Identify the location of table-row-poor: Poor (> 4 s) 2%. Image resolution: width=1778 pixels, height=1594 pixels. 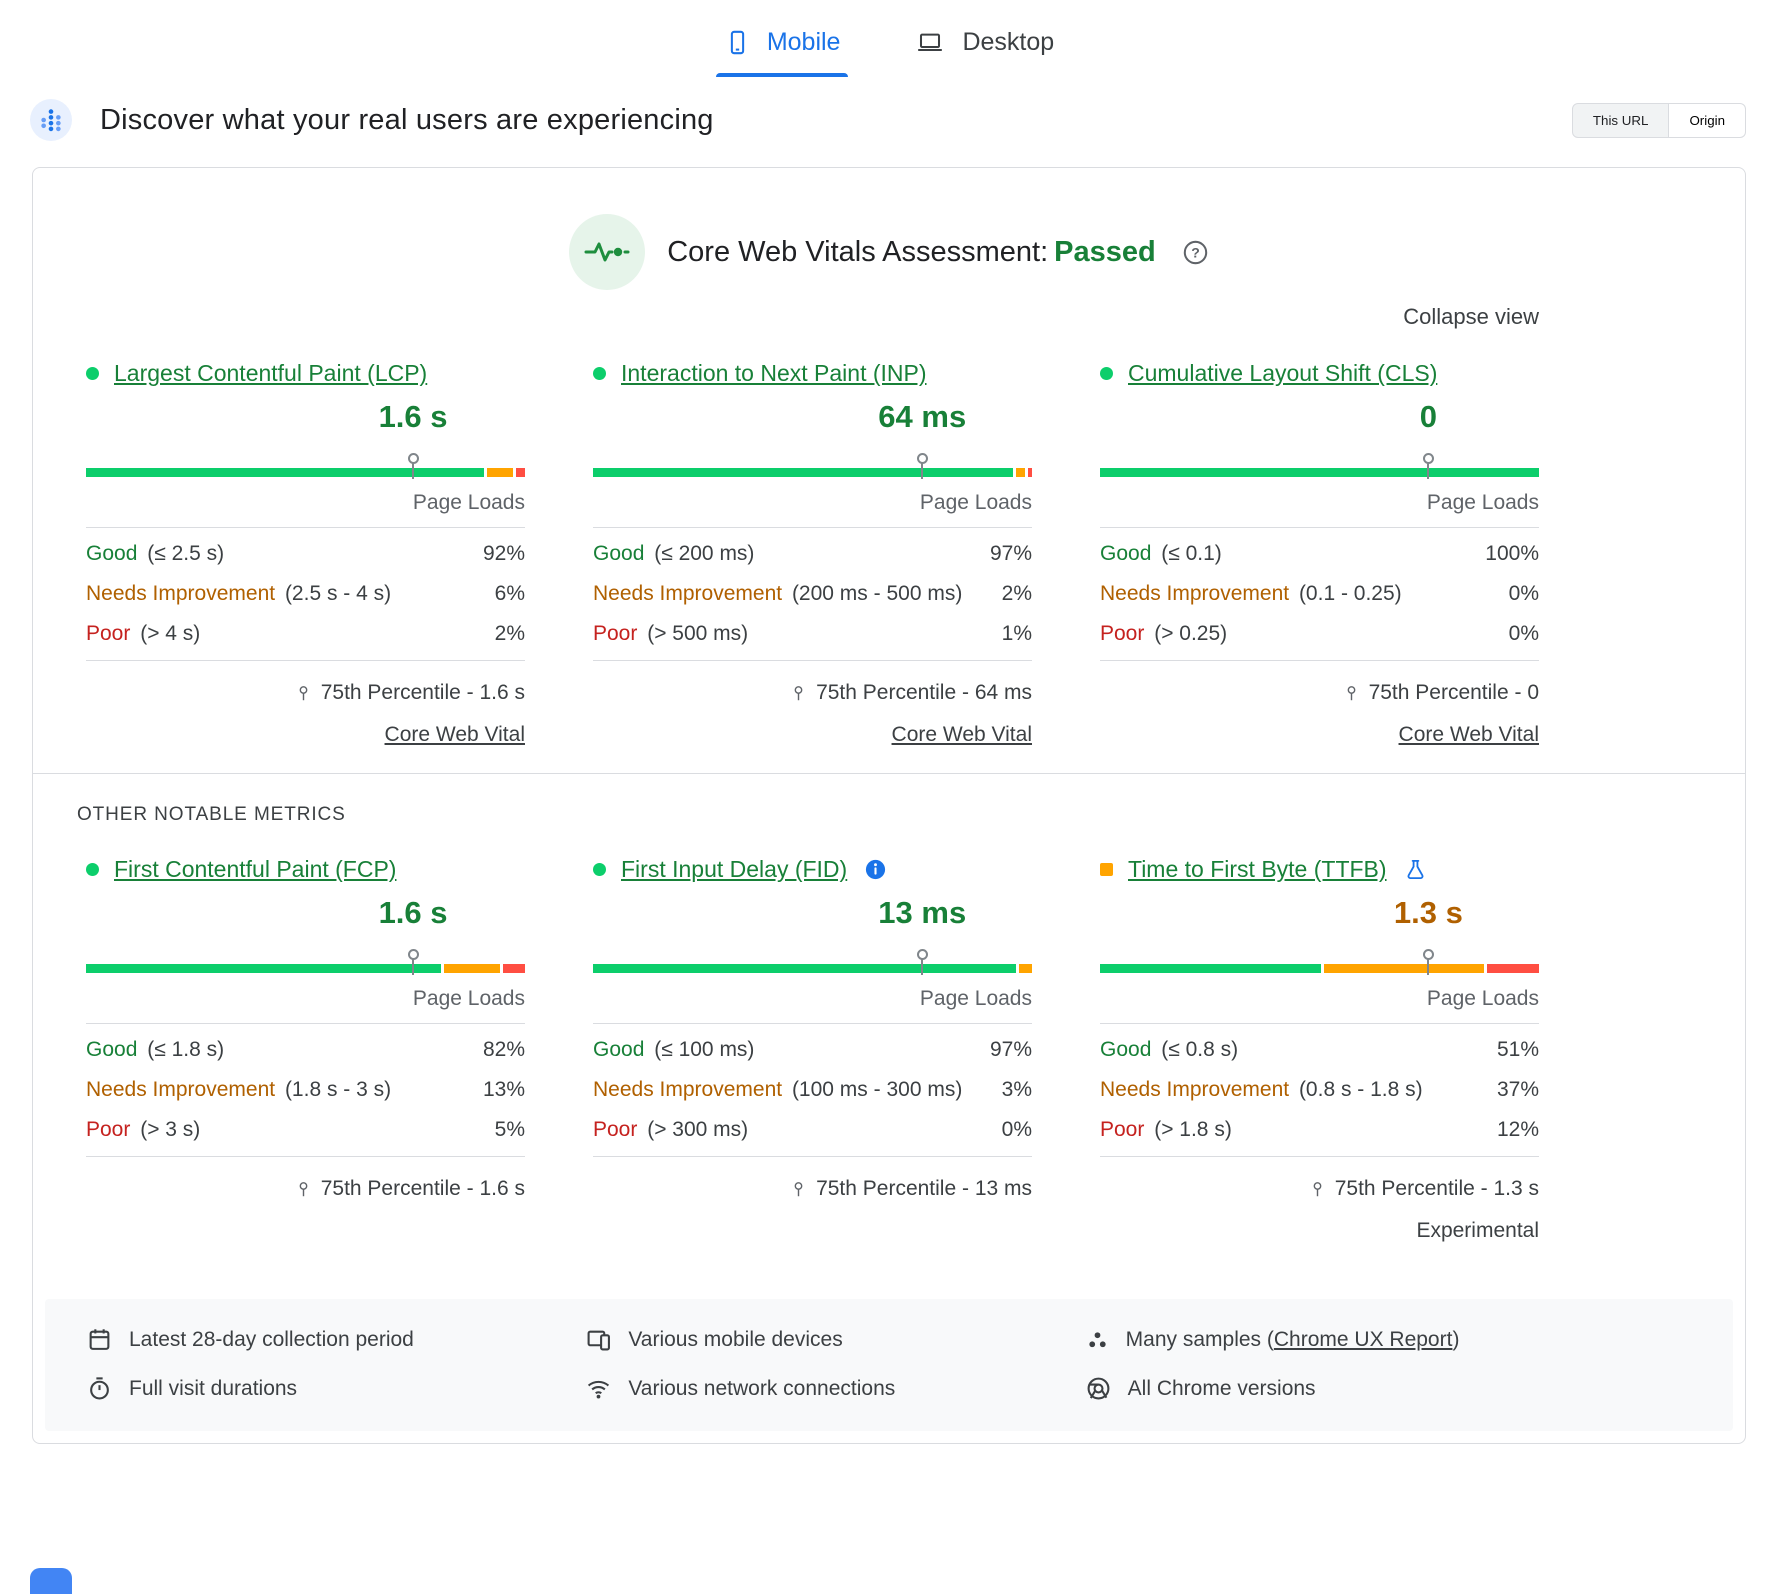
(305, 633).